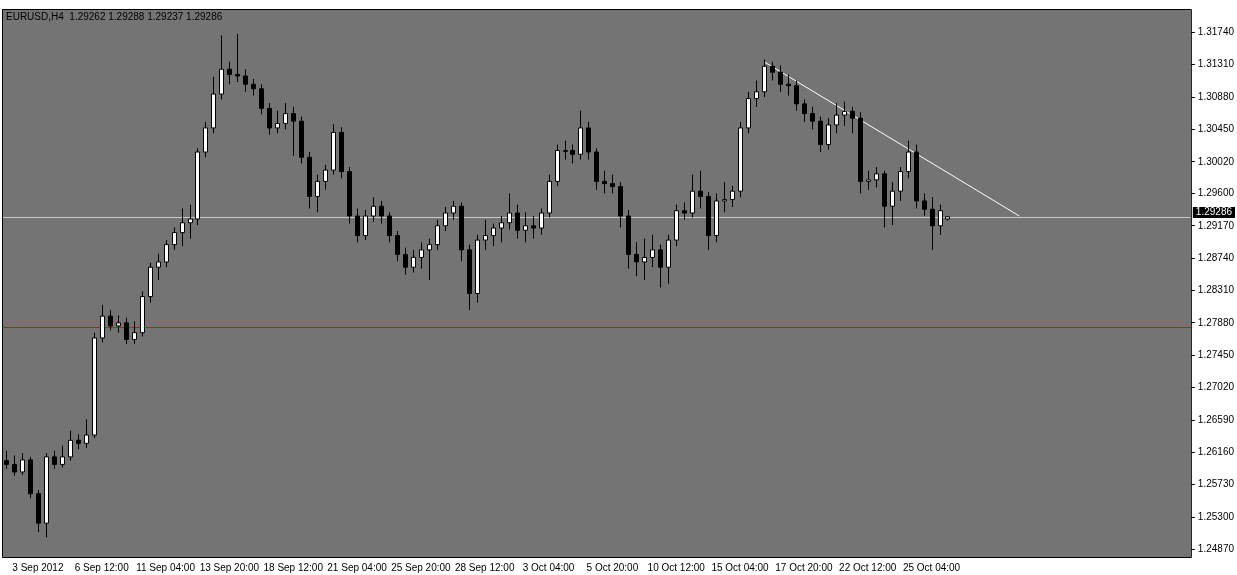 The height and width of the screenshot is (575, 1237). I want to click on y-tick-label: 1.27450, so click(1216, 355).